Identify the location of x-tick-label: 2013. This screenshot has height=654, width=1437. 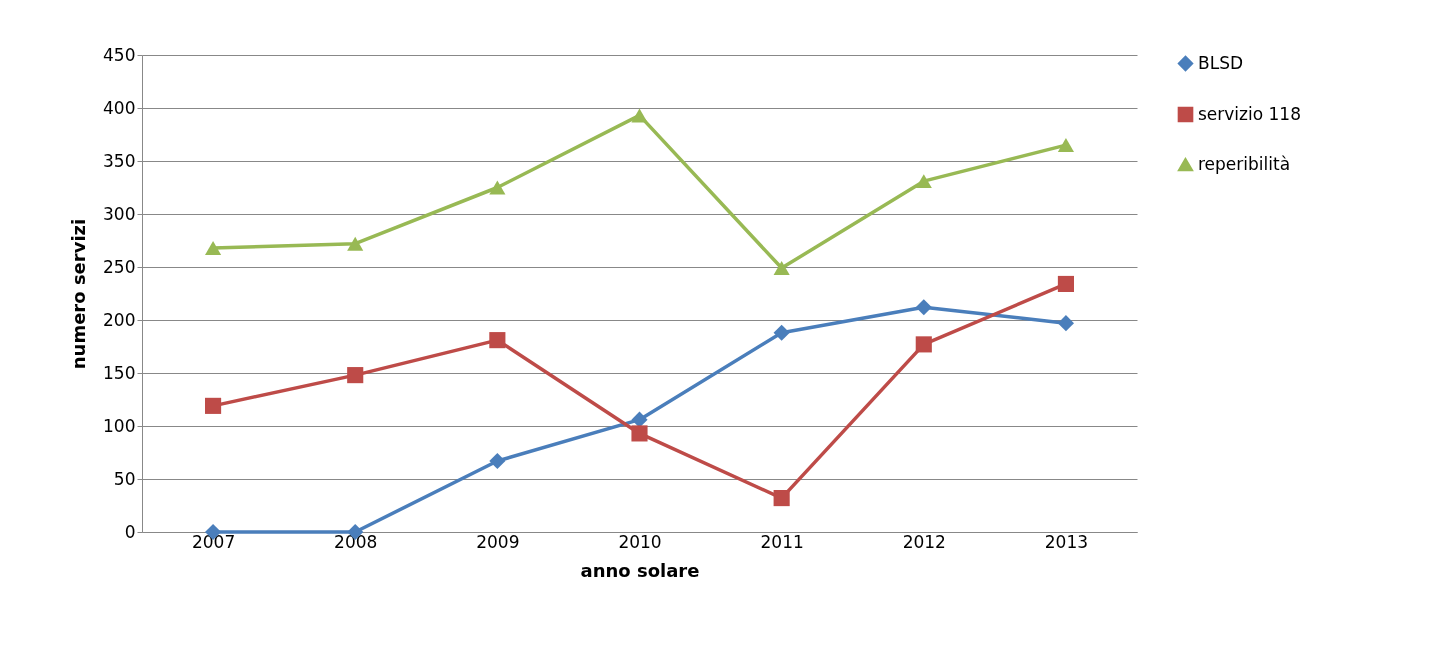
(1066, 541).